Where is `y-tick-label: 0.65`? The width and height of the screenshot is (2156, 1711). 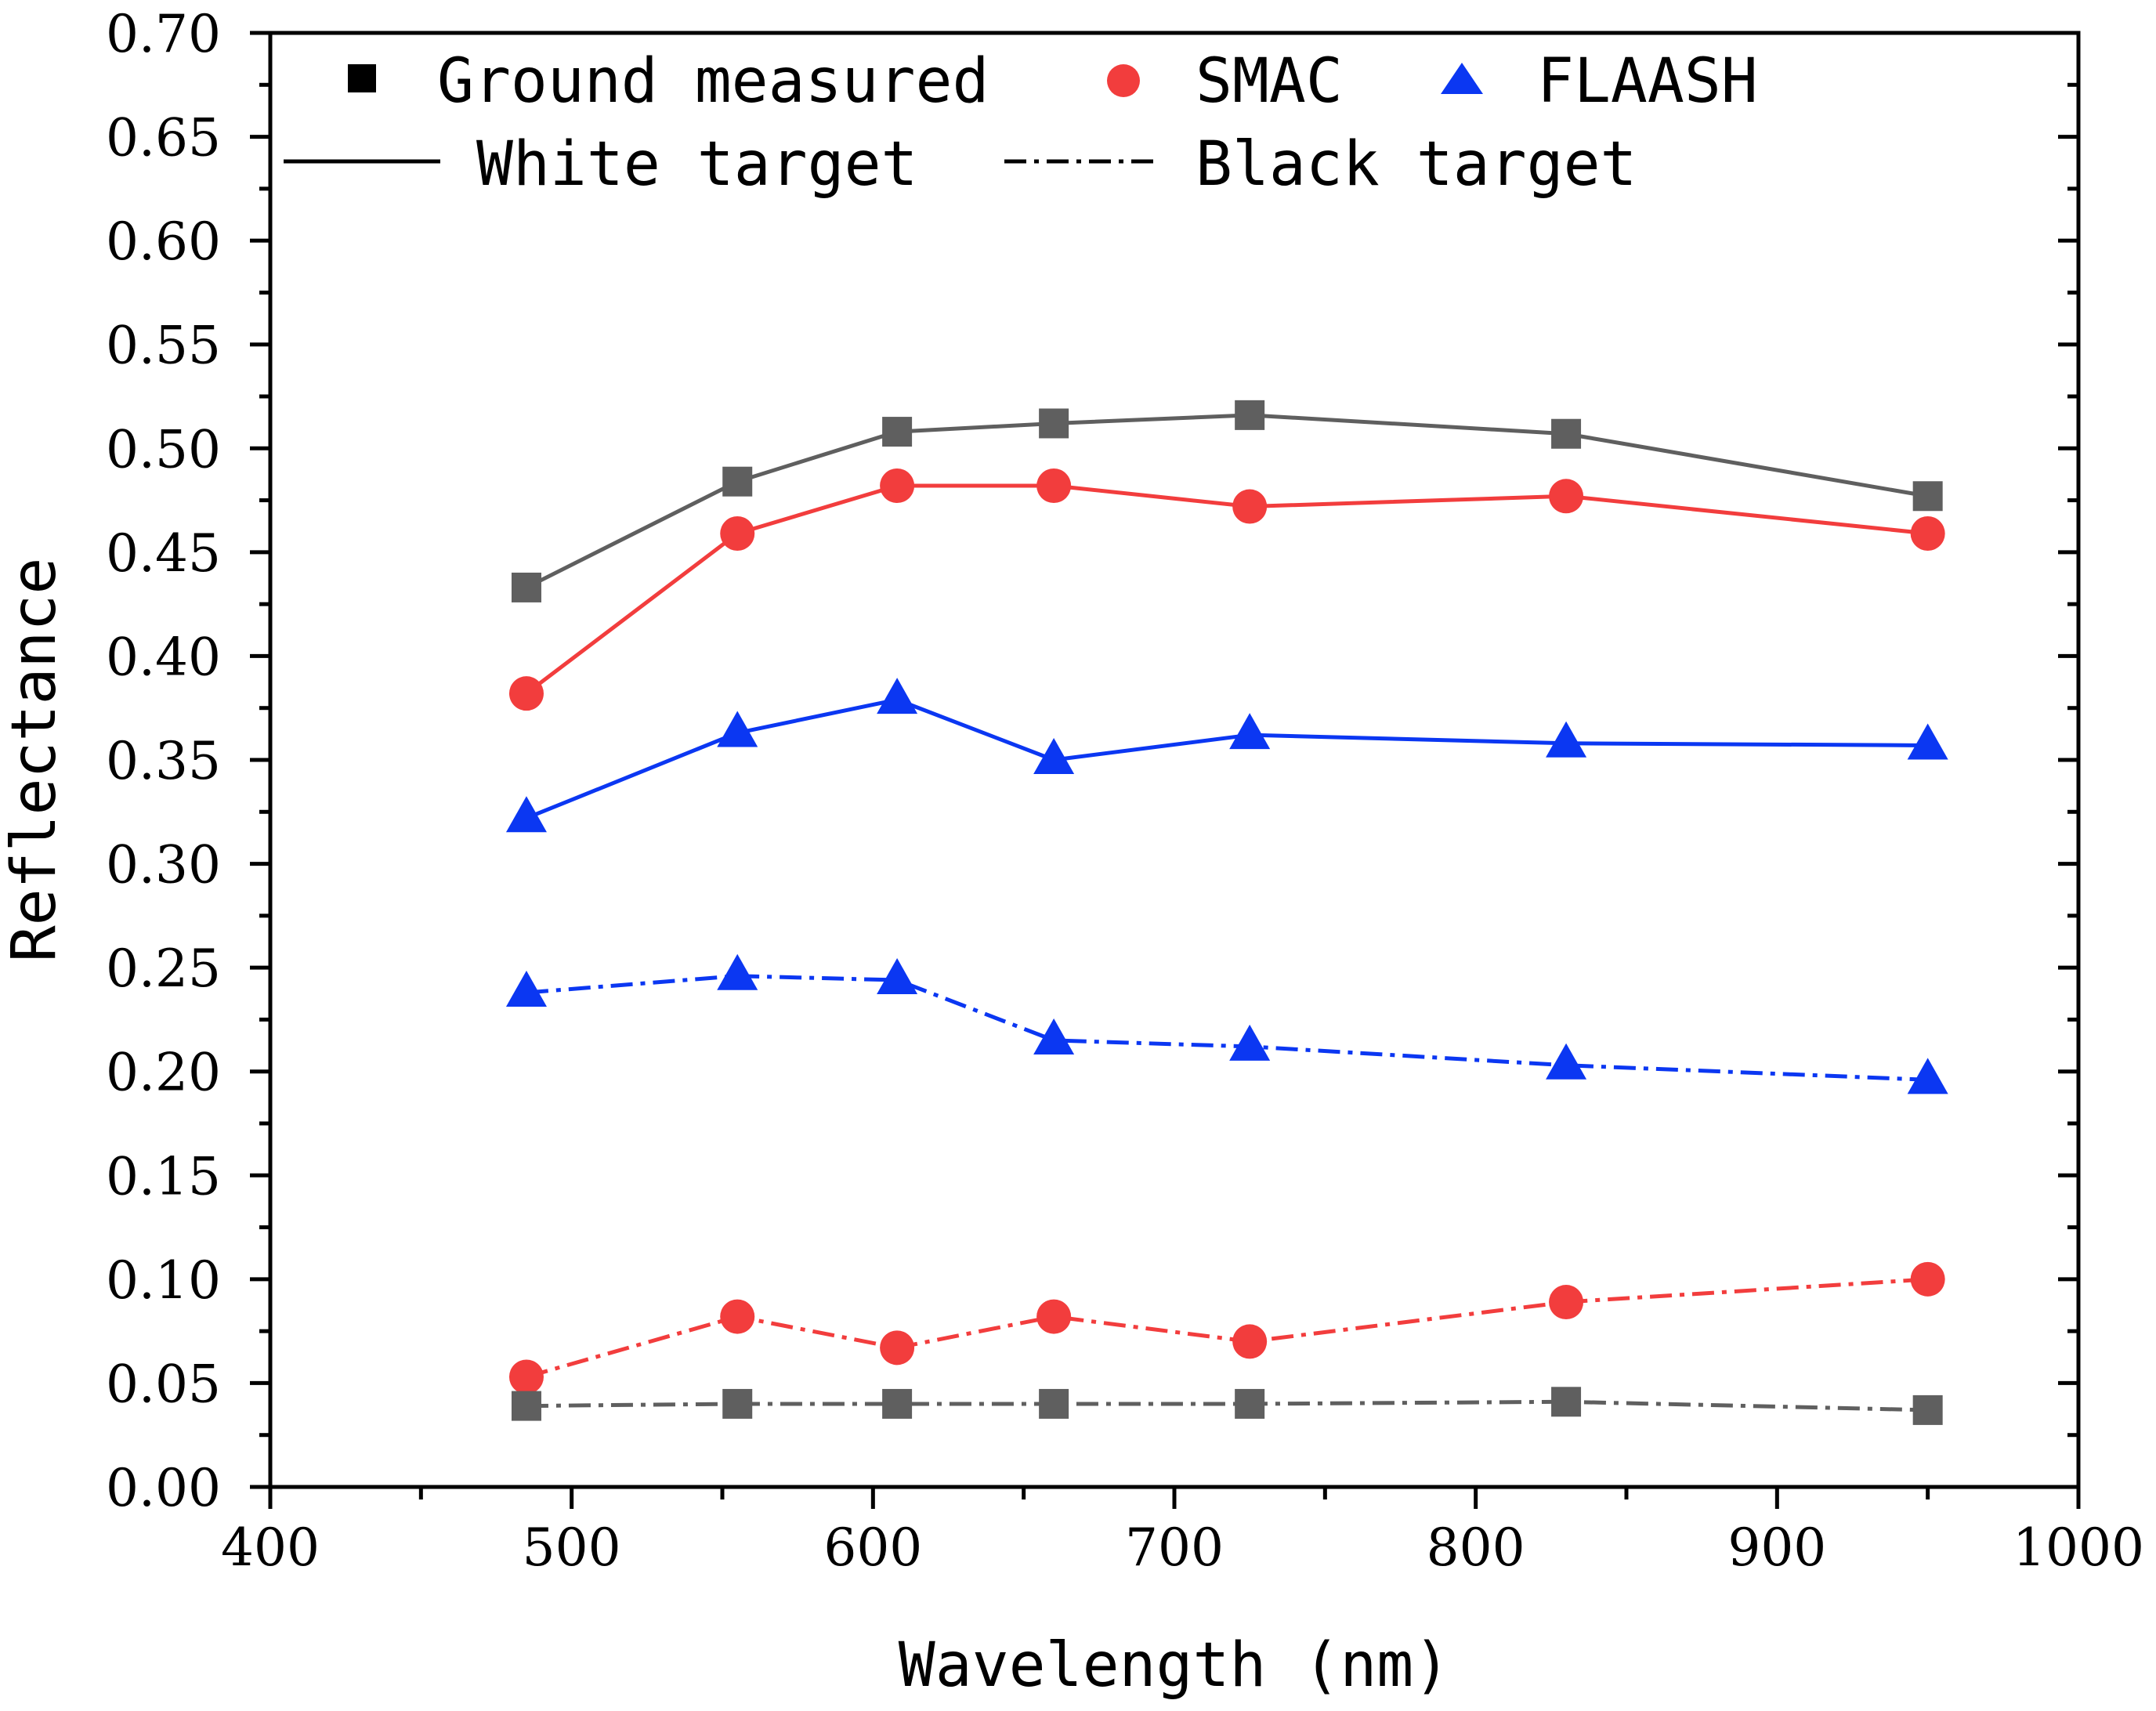
y-tick-label: 0.65 is located at coordinates (163, 138).